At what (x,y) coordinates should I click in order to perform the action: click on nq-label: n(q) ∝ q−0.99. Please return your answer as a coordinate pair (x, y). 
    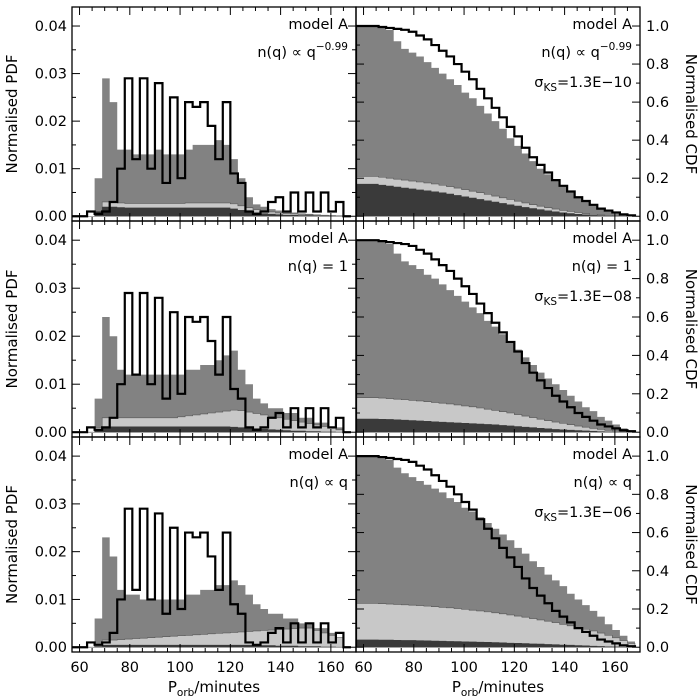
    Looking at the image, I should click on (302, 51).